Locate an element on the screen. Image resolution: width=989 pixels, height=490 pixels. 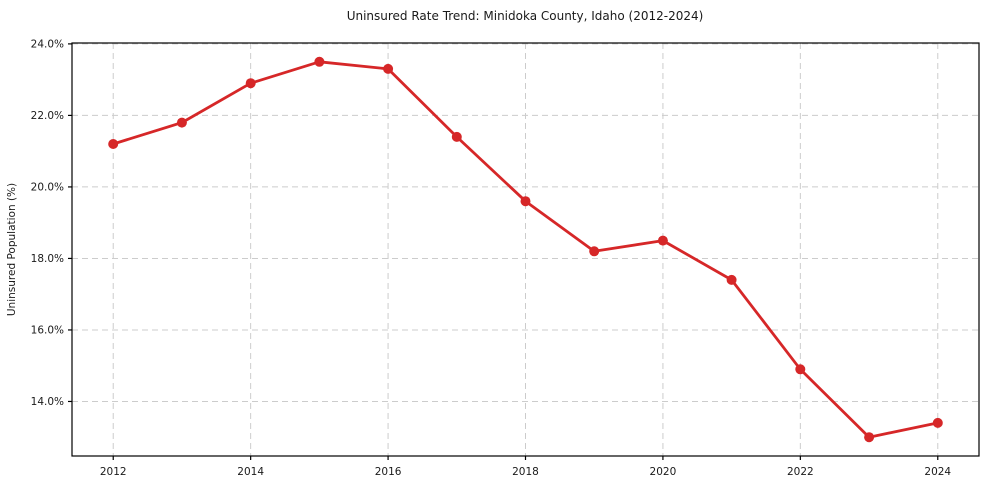
x-tick-label: 2022 is located at coordinates (800, 472).